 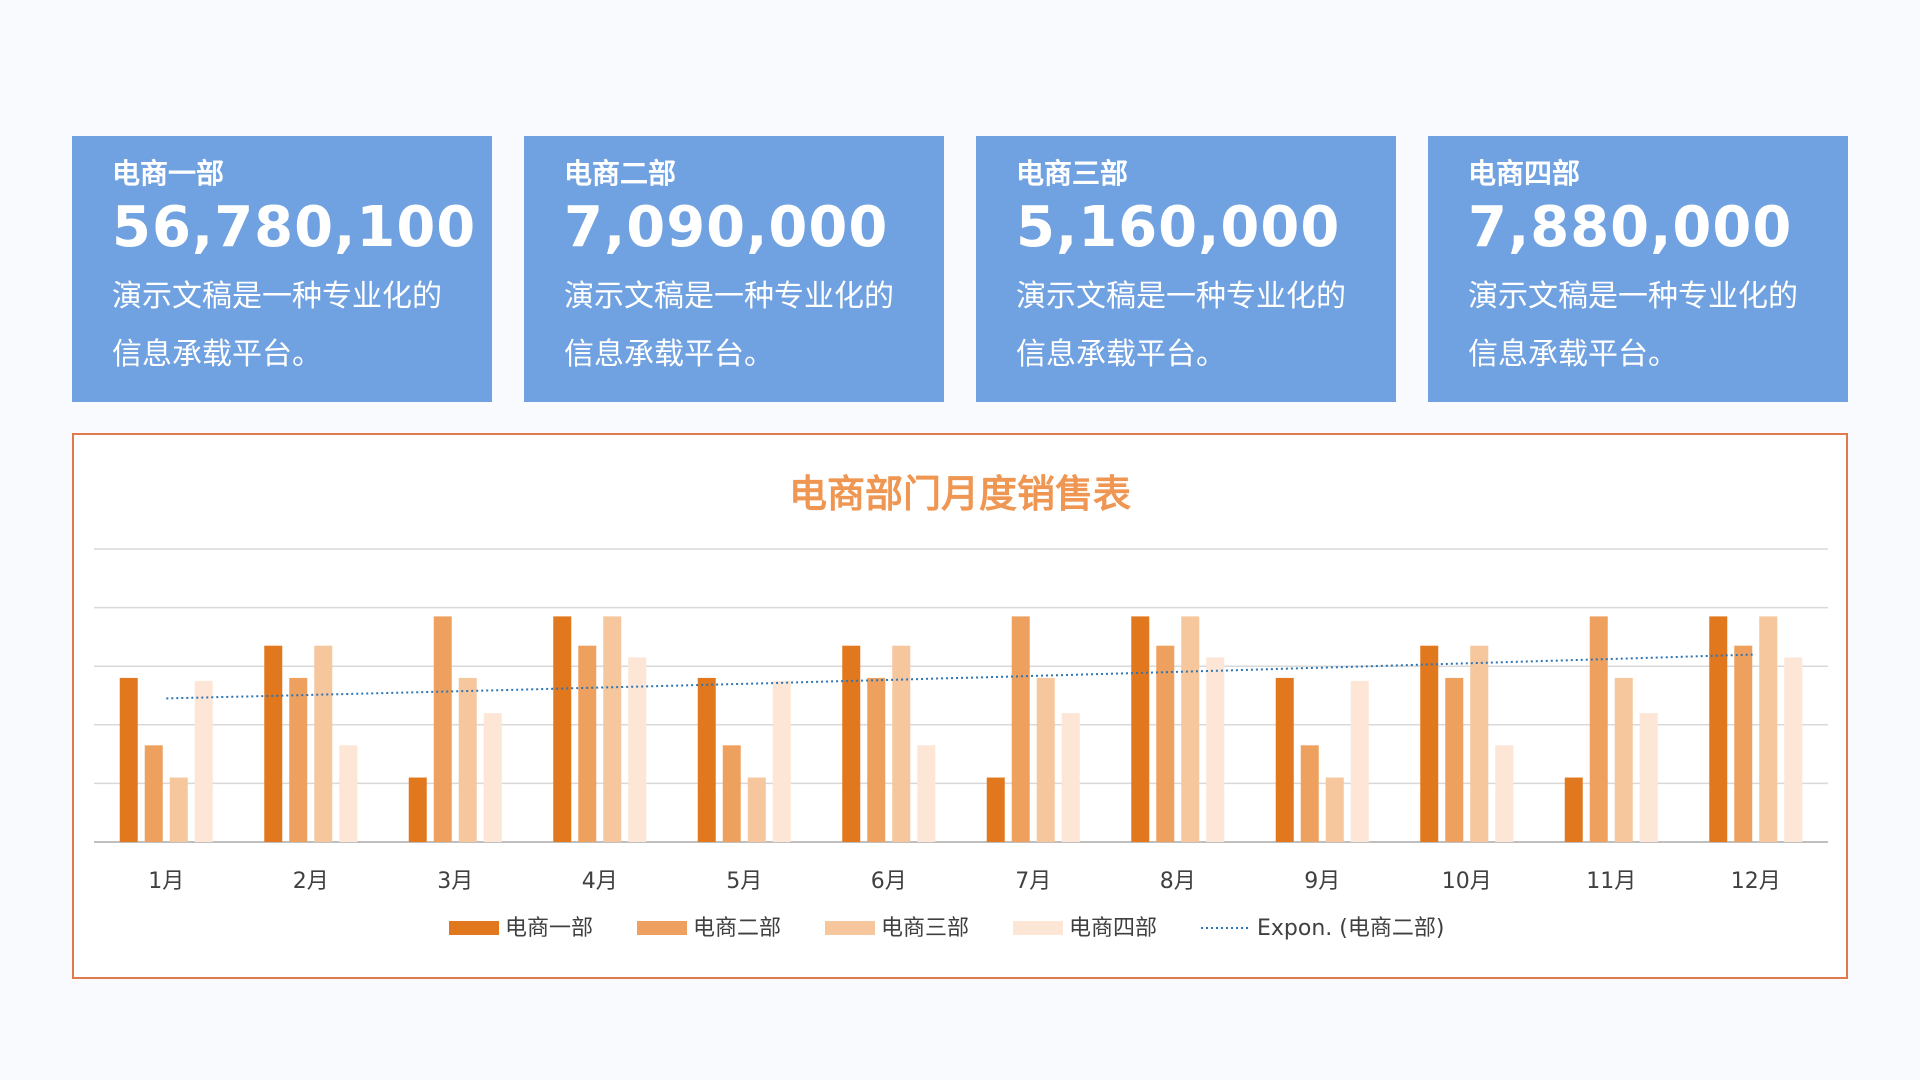 I want to click on x-tick-label: 1月, so click(x=166, y=881).